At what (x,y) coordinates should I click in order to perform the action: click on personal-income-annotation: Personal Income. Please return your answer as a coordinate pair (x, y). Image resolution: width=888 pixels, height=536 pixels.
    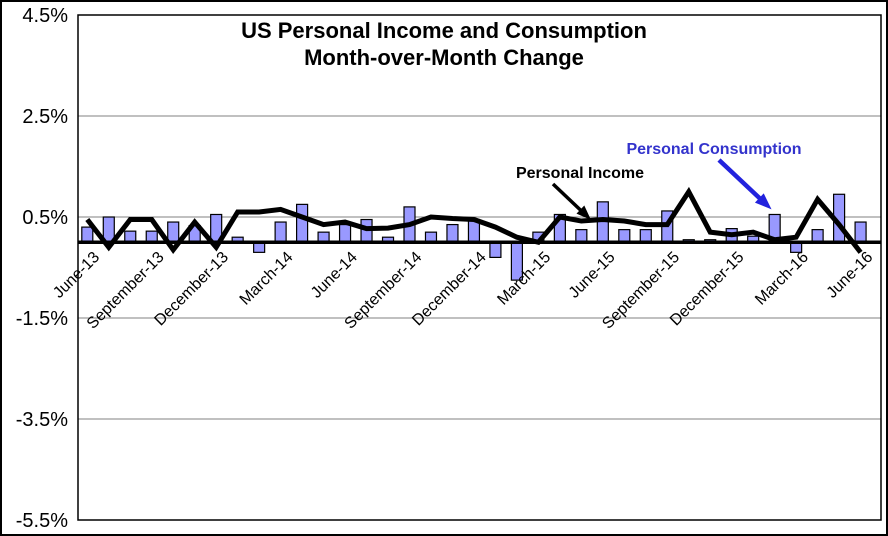
    Looking at the image, I should click on (580, 173).